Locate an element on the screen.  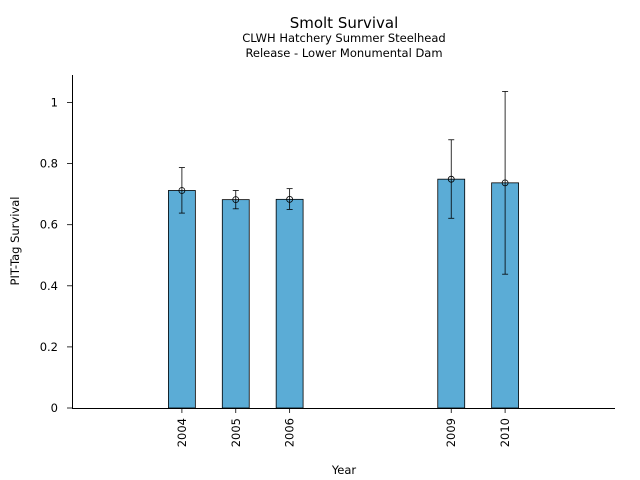
x-tick-label-2009: 2009 is located at coordinates (451, 432).